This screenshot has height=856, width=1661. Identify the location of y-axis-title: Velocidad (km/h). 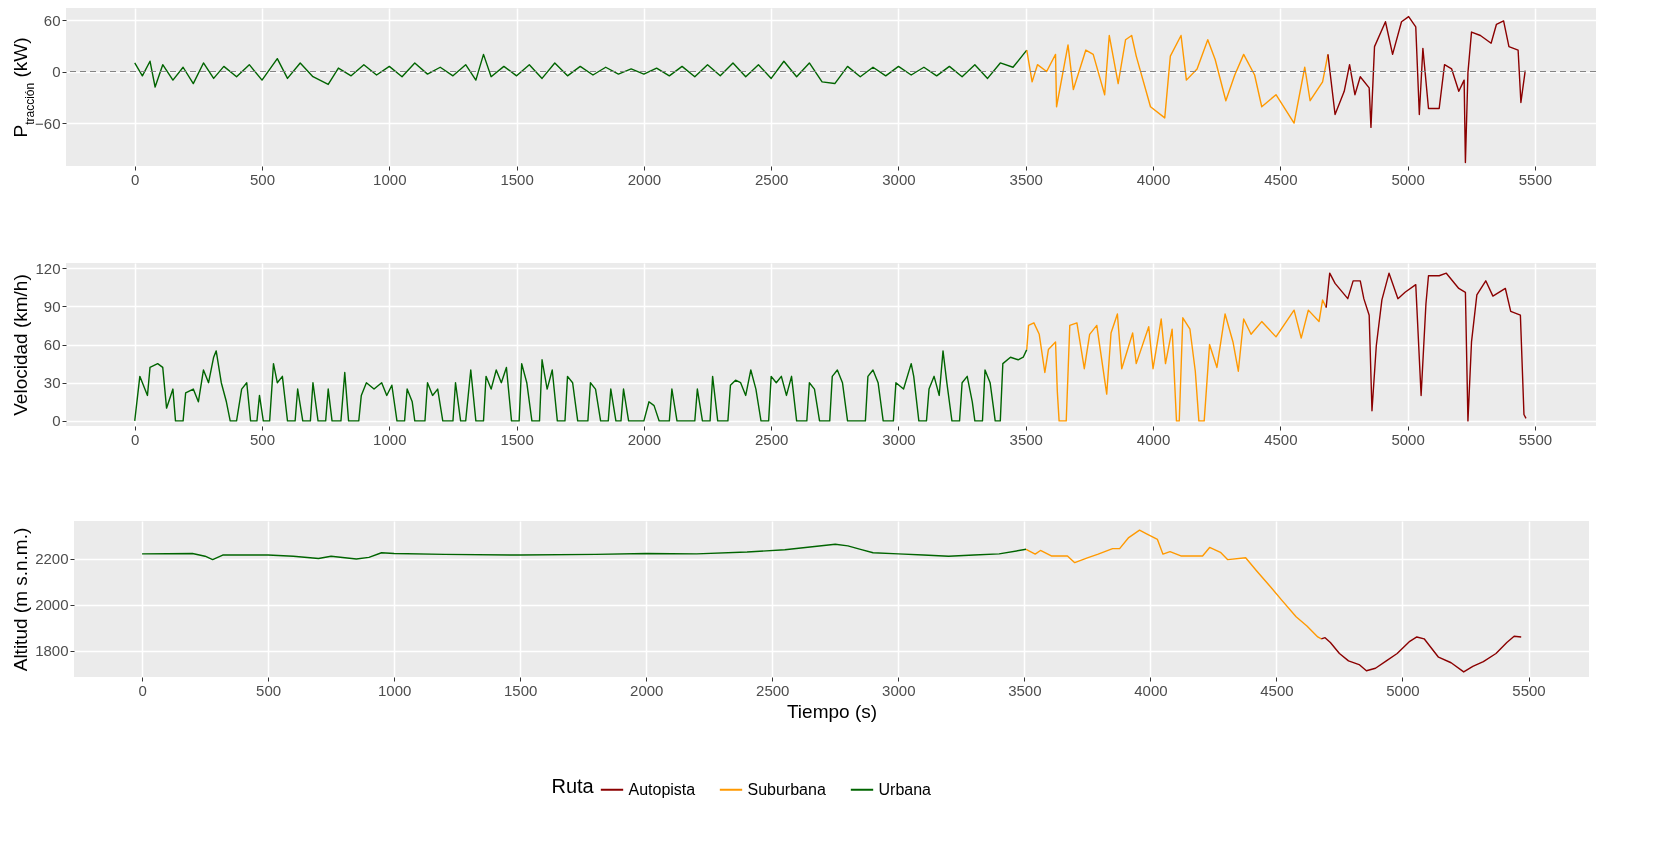
(21, 345).